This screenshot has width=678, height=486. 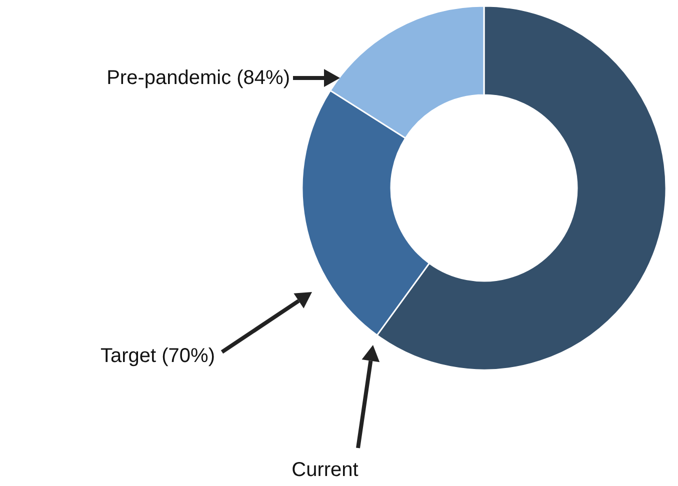 I want to click on slice-label: Pre-pandemic (84%), so click(x=198, y=78).